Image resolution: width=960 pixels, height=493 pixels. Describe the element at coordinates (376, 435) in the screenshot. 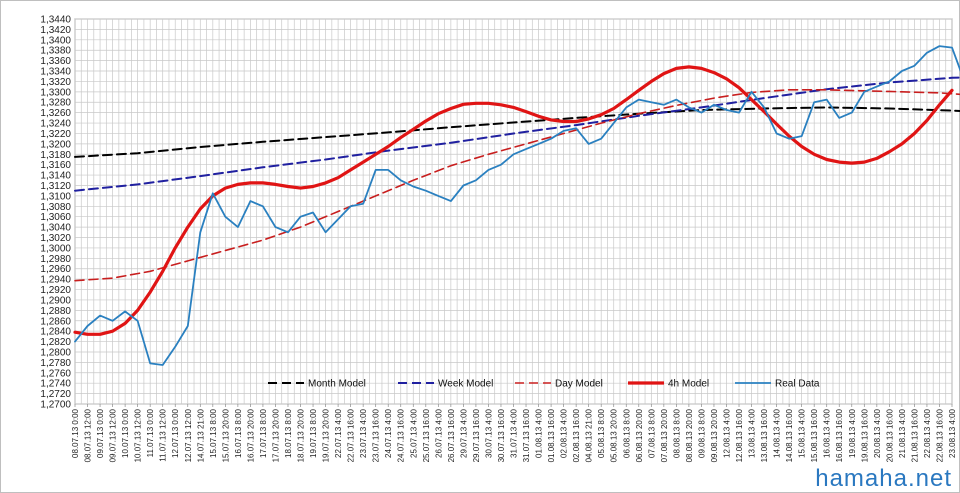

I see `x-tick-label: 23.07.13 16:00` at that location.